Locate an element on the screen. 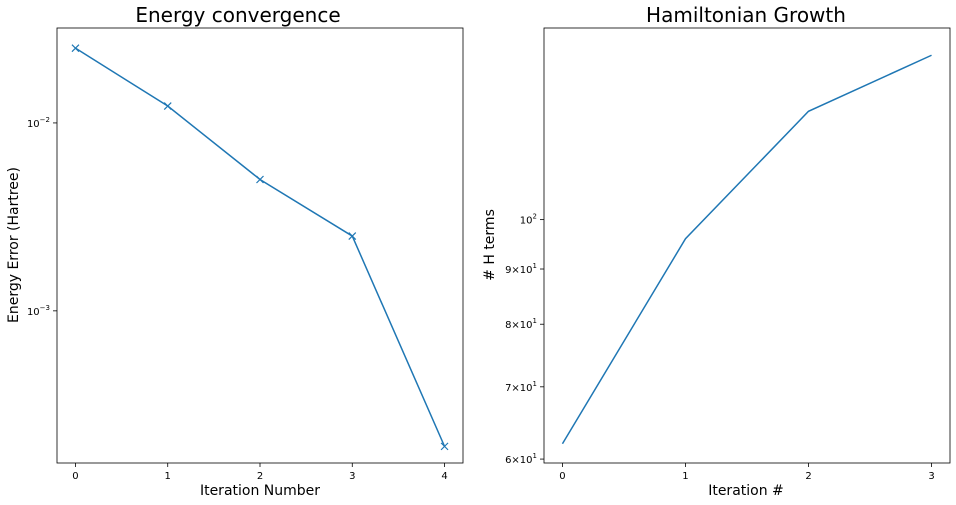  x-axis: 0 1 2 3 4 is located at coordinates (260, 472).